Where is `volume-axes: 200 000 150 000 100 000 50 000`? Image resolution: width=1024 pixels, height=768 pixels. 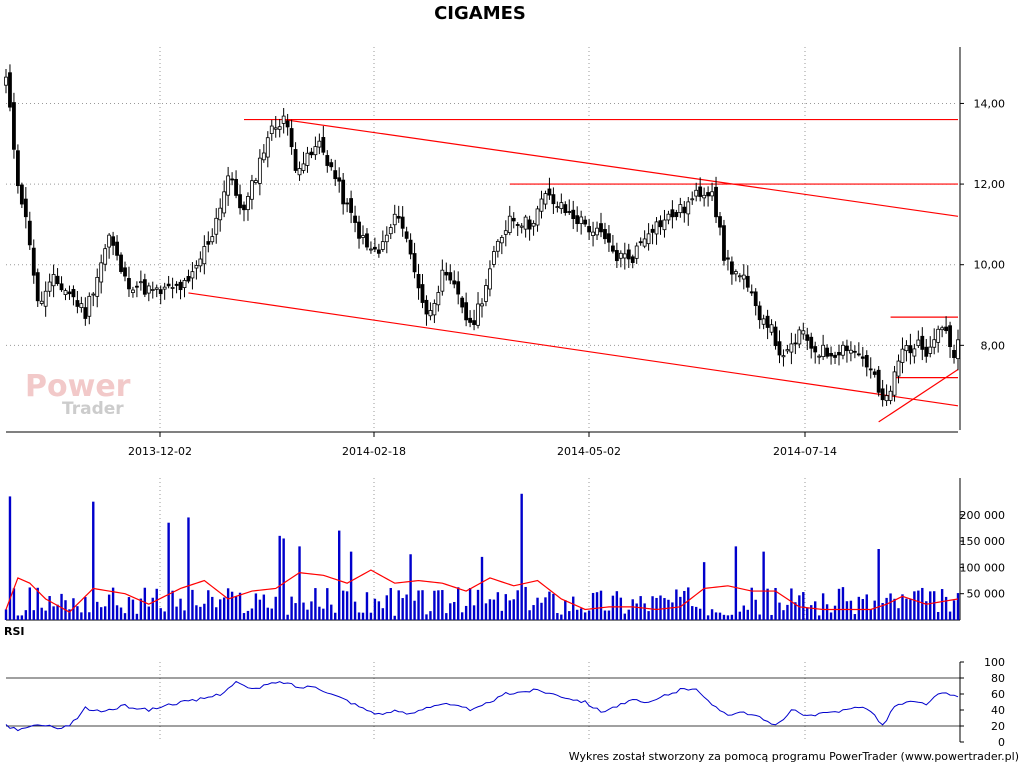
volume-axes: 200 000 150 000 100 000 50 000 is located at coordinates (982, 549).